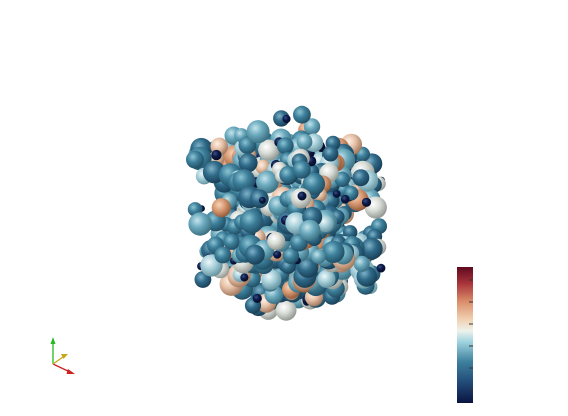 This screenshot has height=416, width=568. Describe the element at coordinates (70, 371) in the screenshot. I see `axis-x-head` at that location.